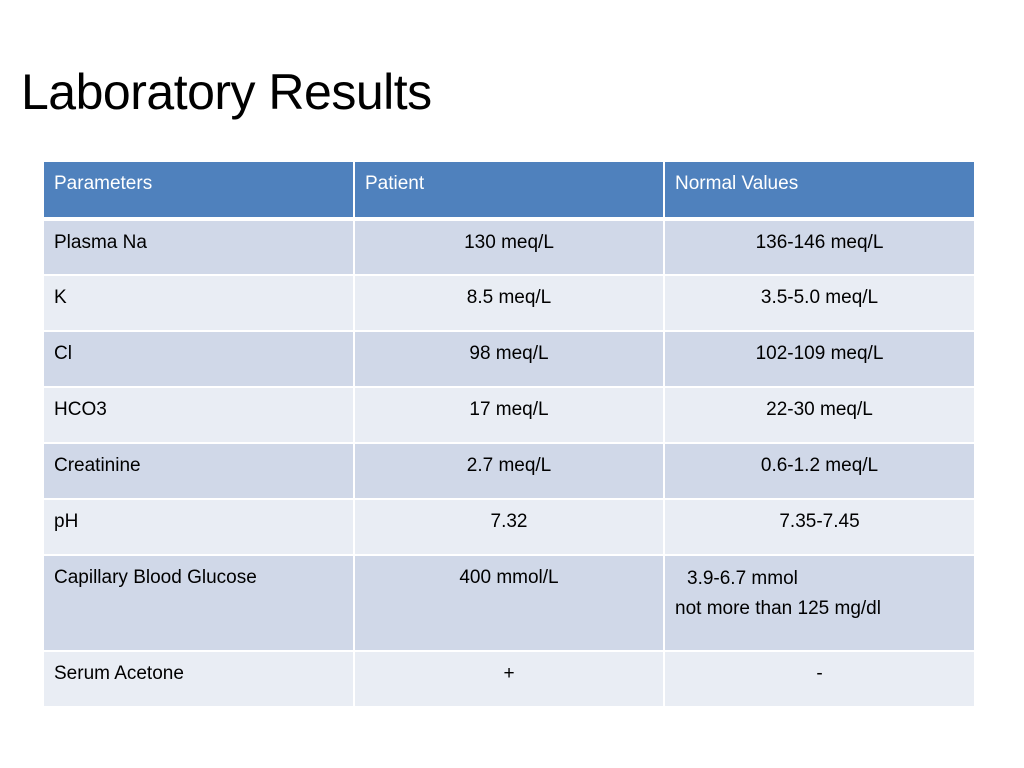  I want to click on cell-patient: 98 meq/L, so click(509, 359).